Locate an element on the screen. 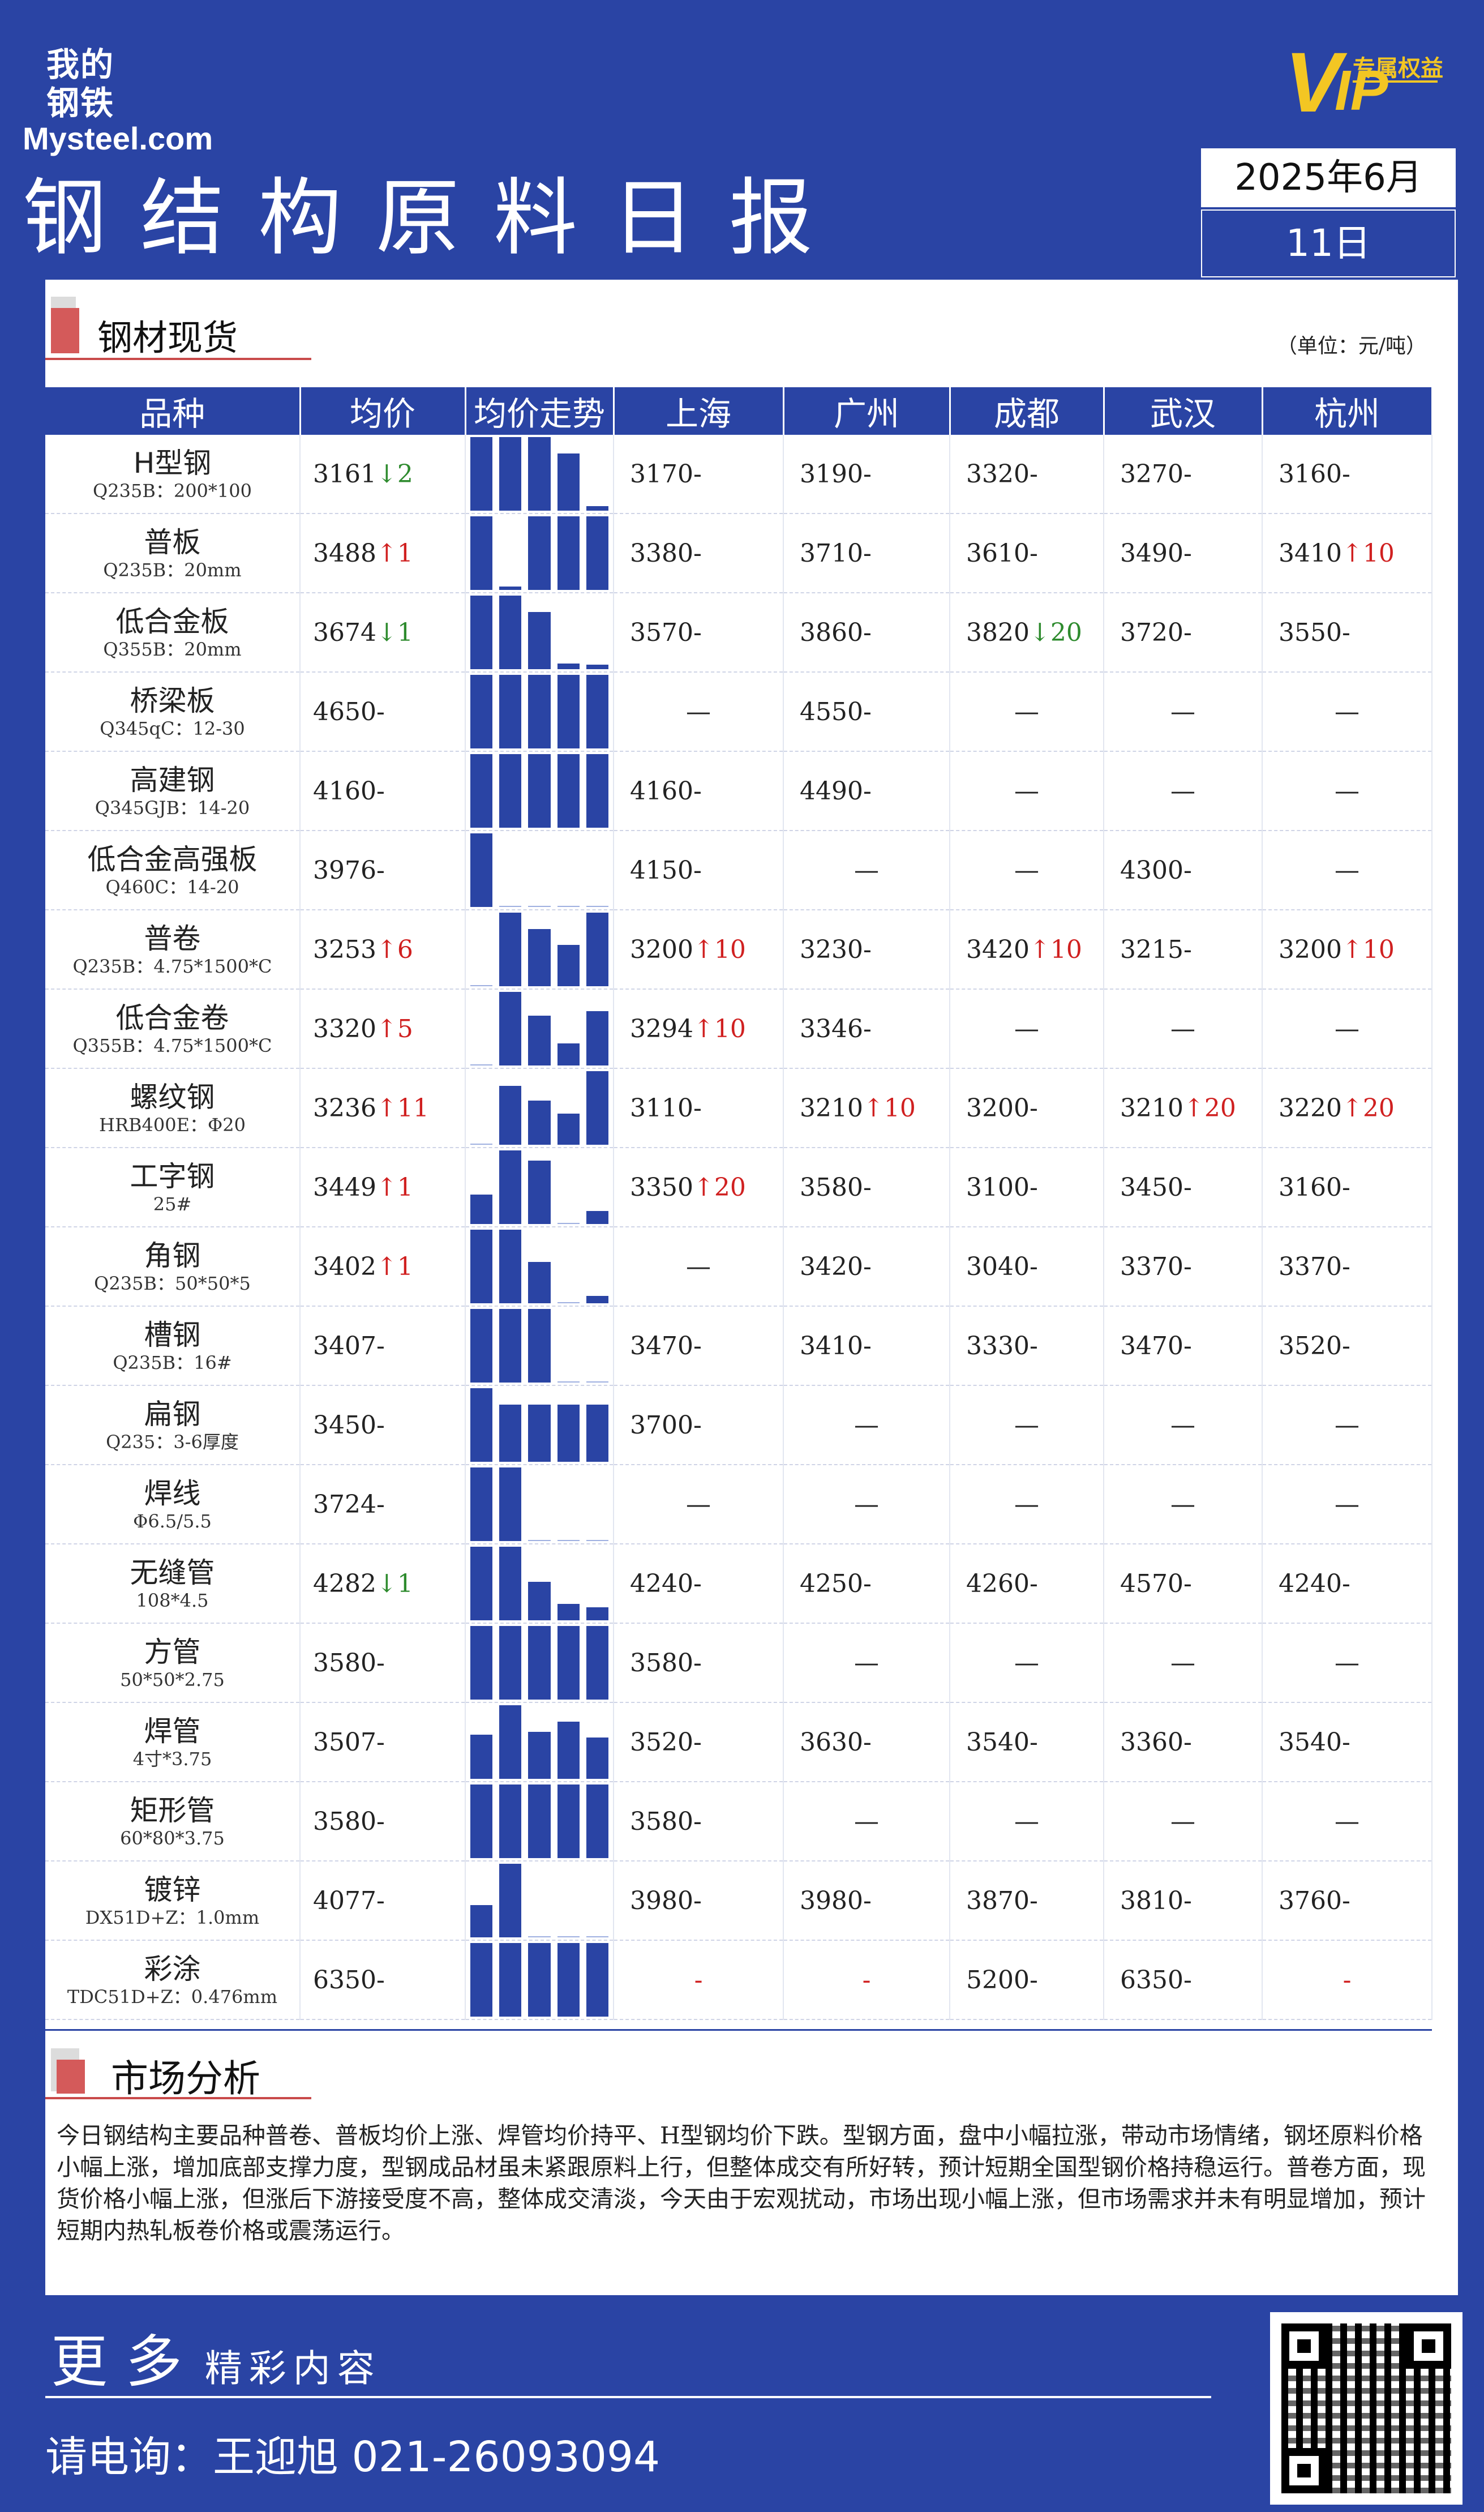  city-price: 3330 is located at coordinates (998, 1345).